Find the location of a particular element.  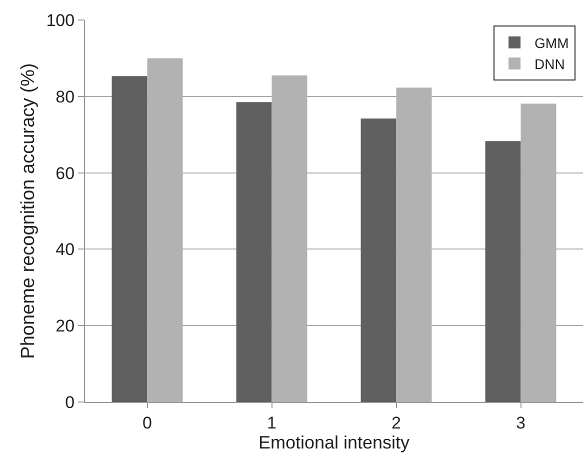

y-axis-title: Phoneme recognition accuracy (%) is located at coordinates (29, 211).